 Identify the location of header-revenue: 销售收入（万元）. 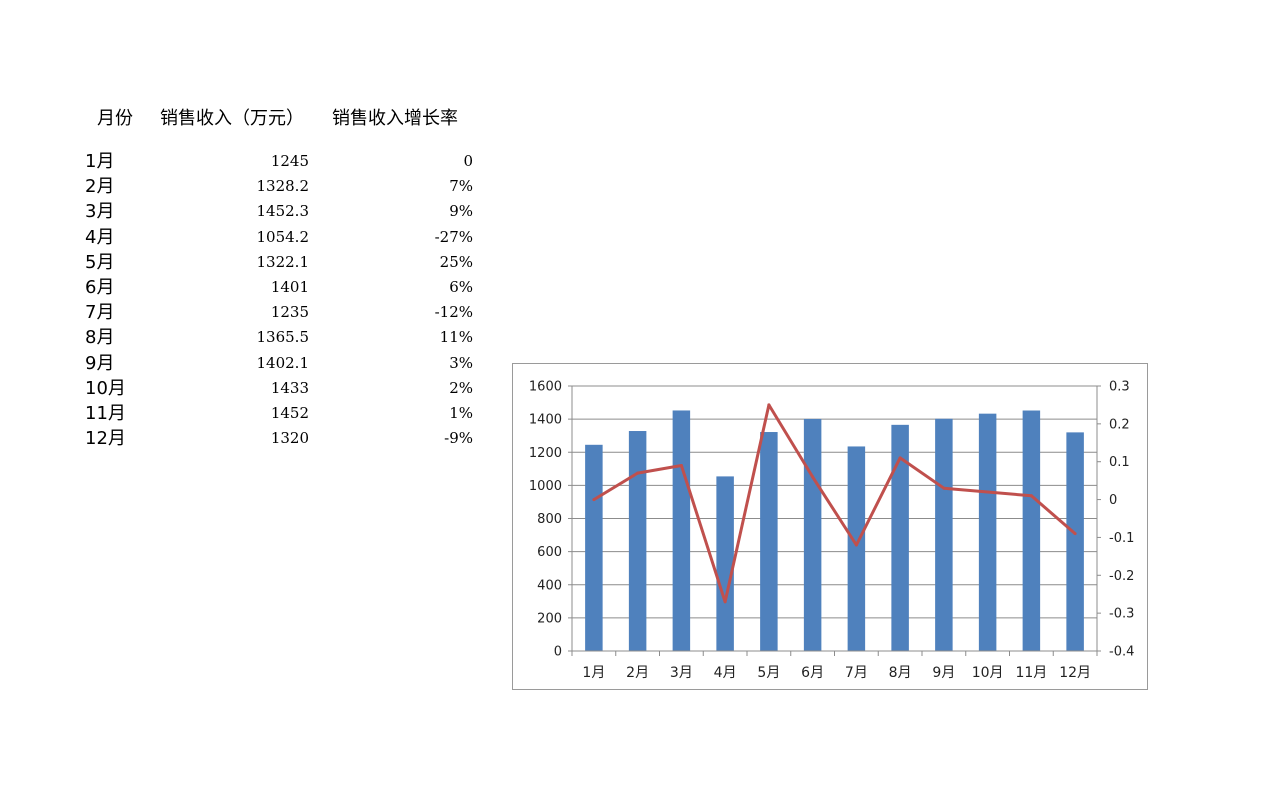
(232, 118).